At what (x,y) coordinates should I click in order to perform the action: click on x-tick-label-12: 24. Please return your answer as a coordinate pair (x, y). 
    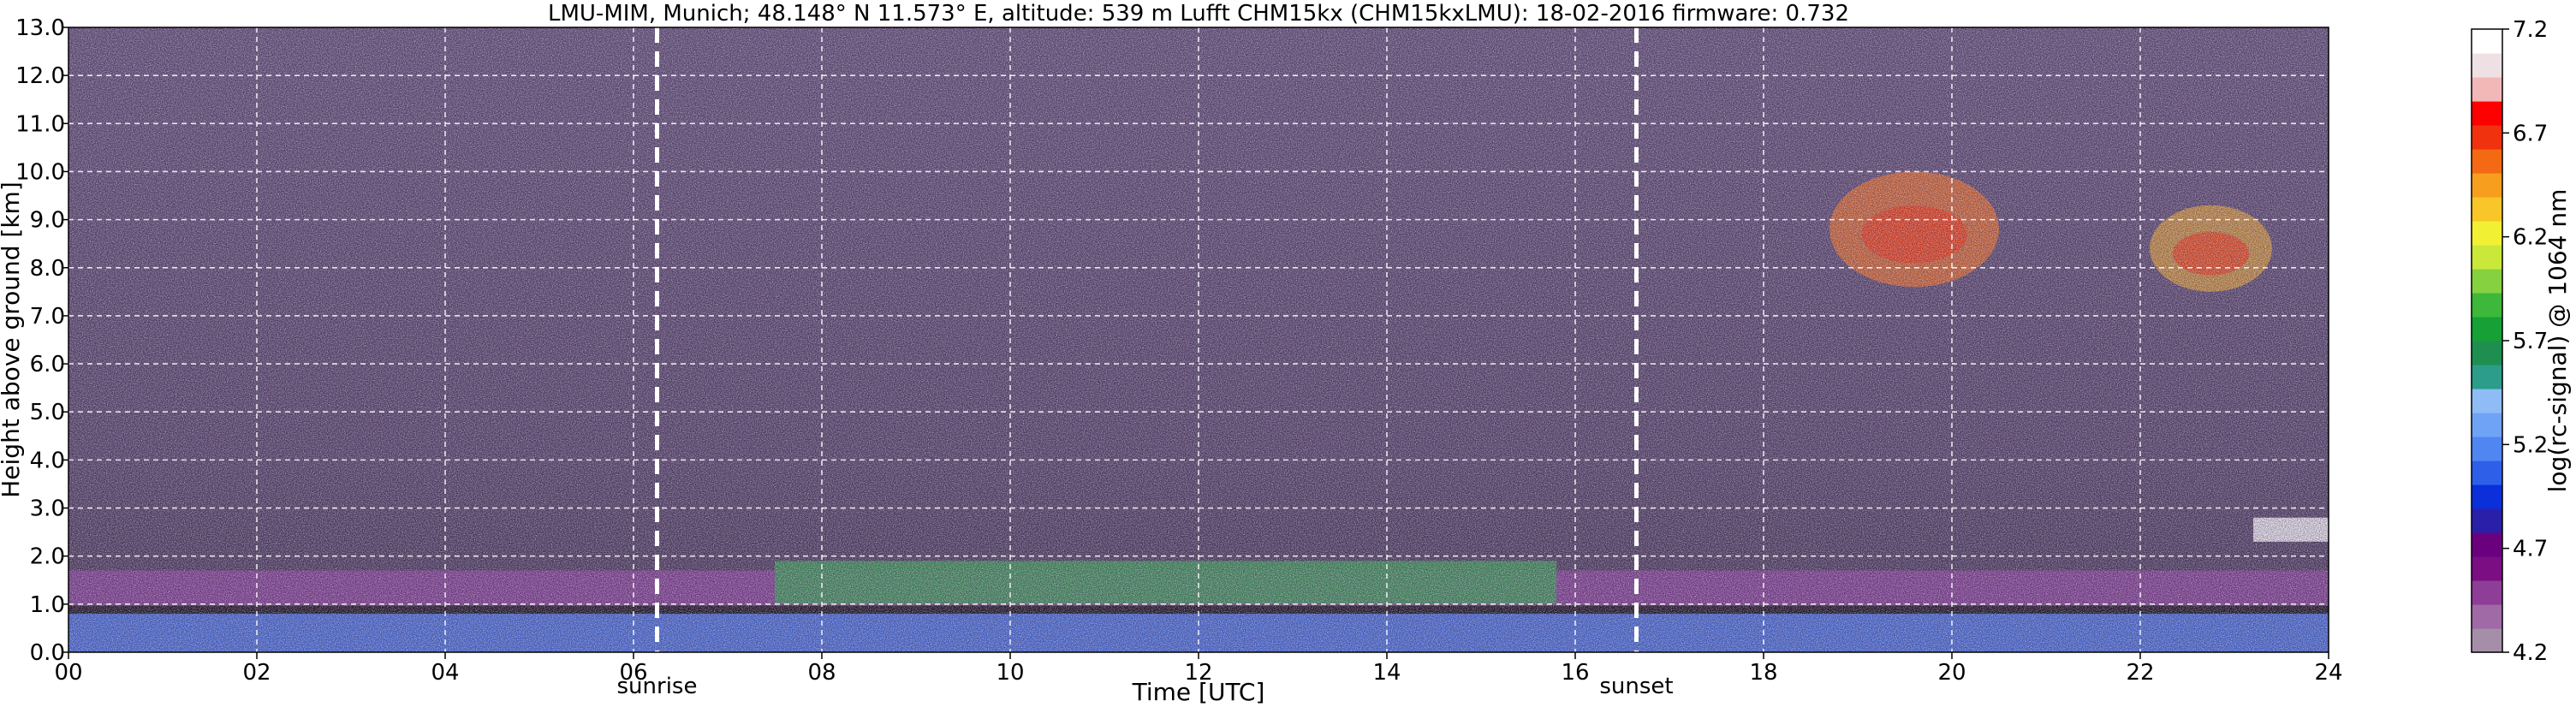
    Looking at the image, I should click on (2328, 673).